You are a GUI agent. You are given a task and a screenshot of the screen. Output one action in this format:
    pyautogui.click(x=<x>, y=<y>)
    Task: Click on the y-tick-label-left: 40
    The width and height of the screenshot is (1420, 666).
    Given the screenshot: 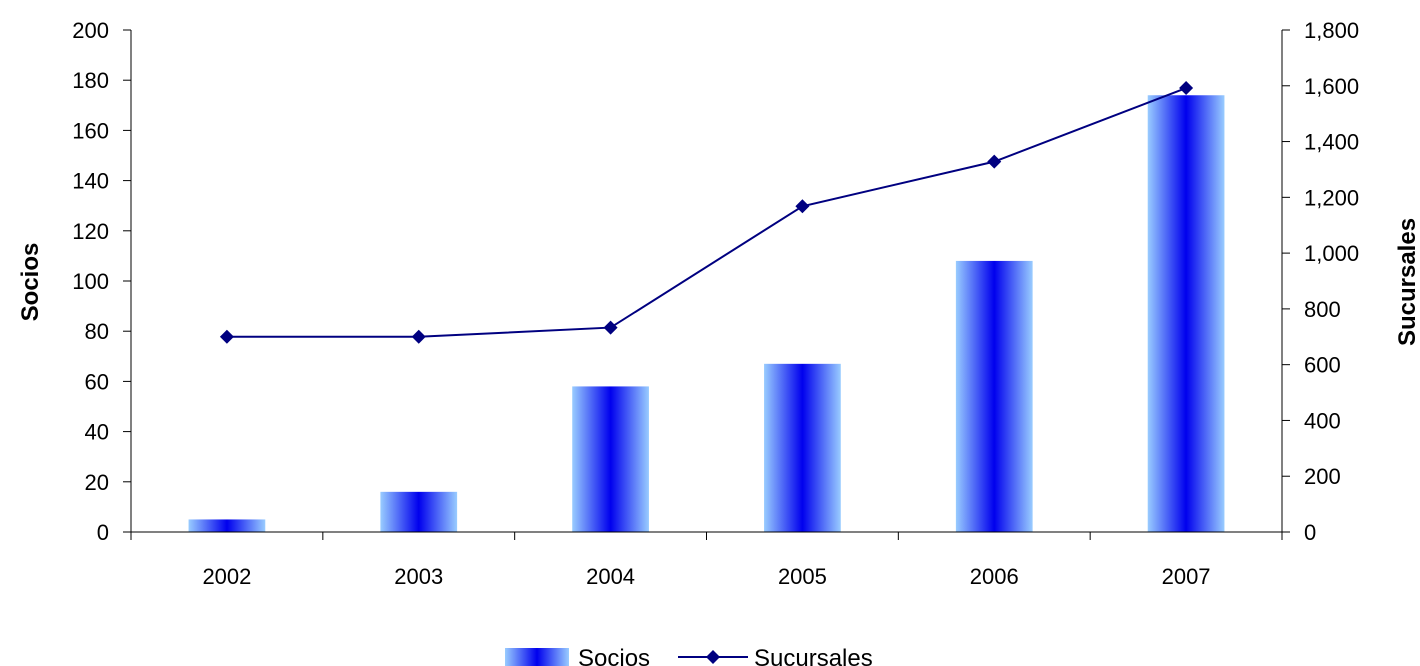 What is the action you would take?
    pyautogui.click(x=97, y=432)
    